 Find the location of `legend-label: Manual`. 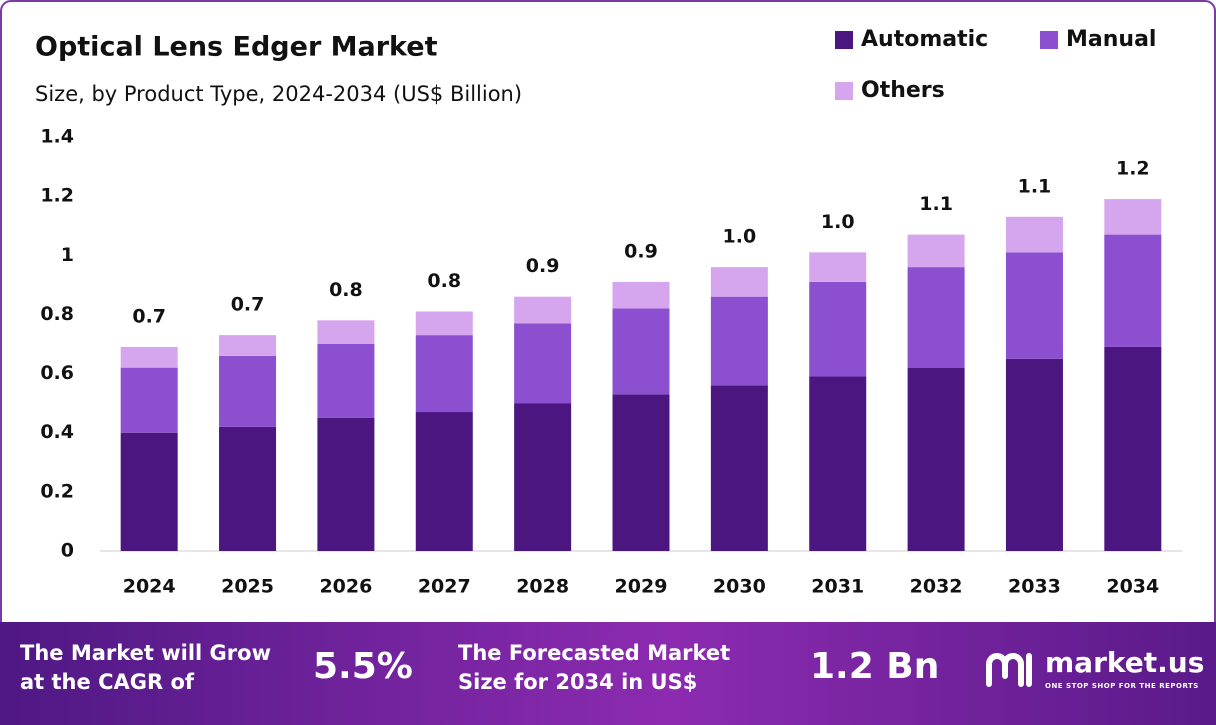

legend-label: Manual is located at coordinates (1111, 39).